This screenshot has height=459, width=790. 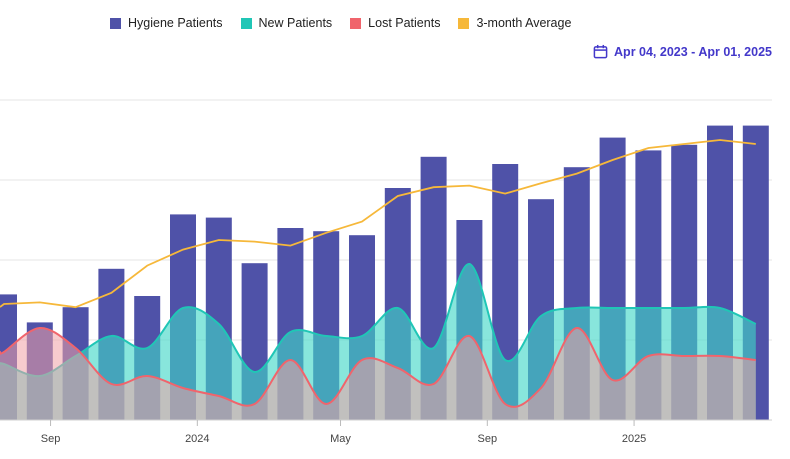 What do you see at coordinates (464, 23) in the screenshot?
I see `legend-swatch-average` at bounding box center [464, 23].